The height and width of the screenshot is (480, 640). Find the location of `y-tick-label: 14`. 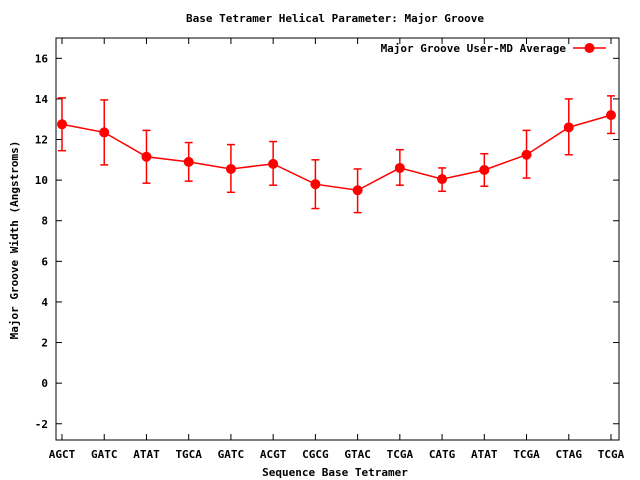

y-tick-label: 14 is located at coordinates (42, 99).